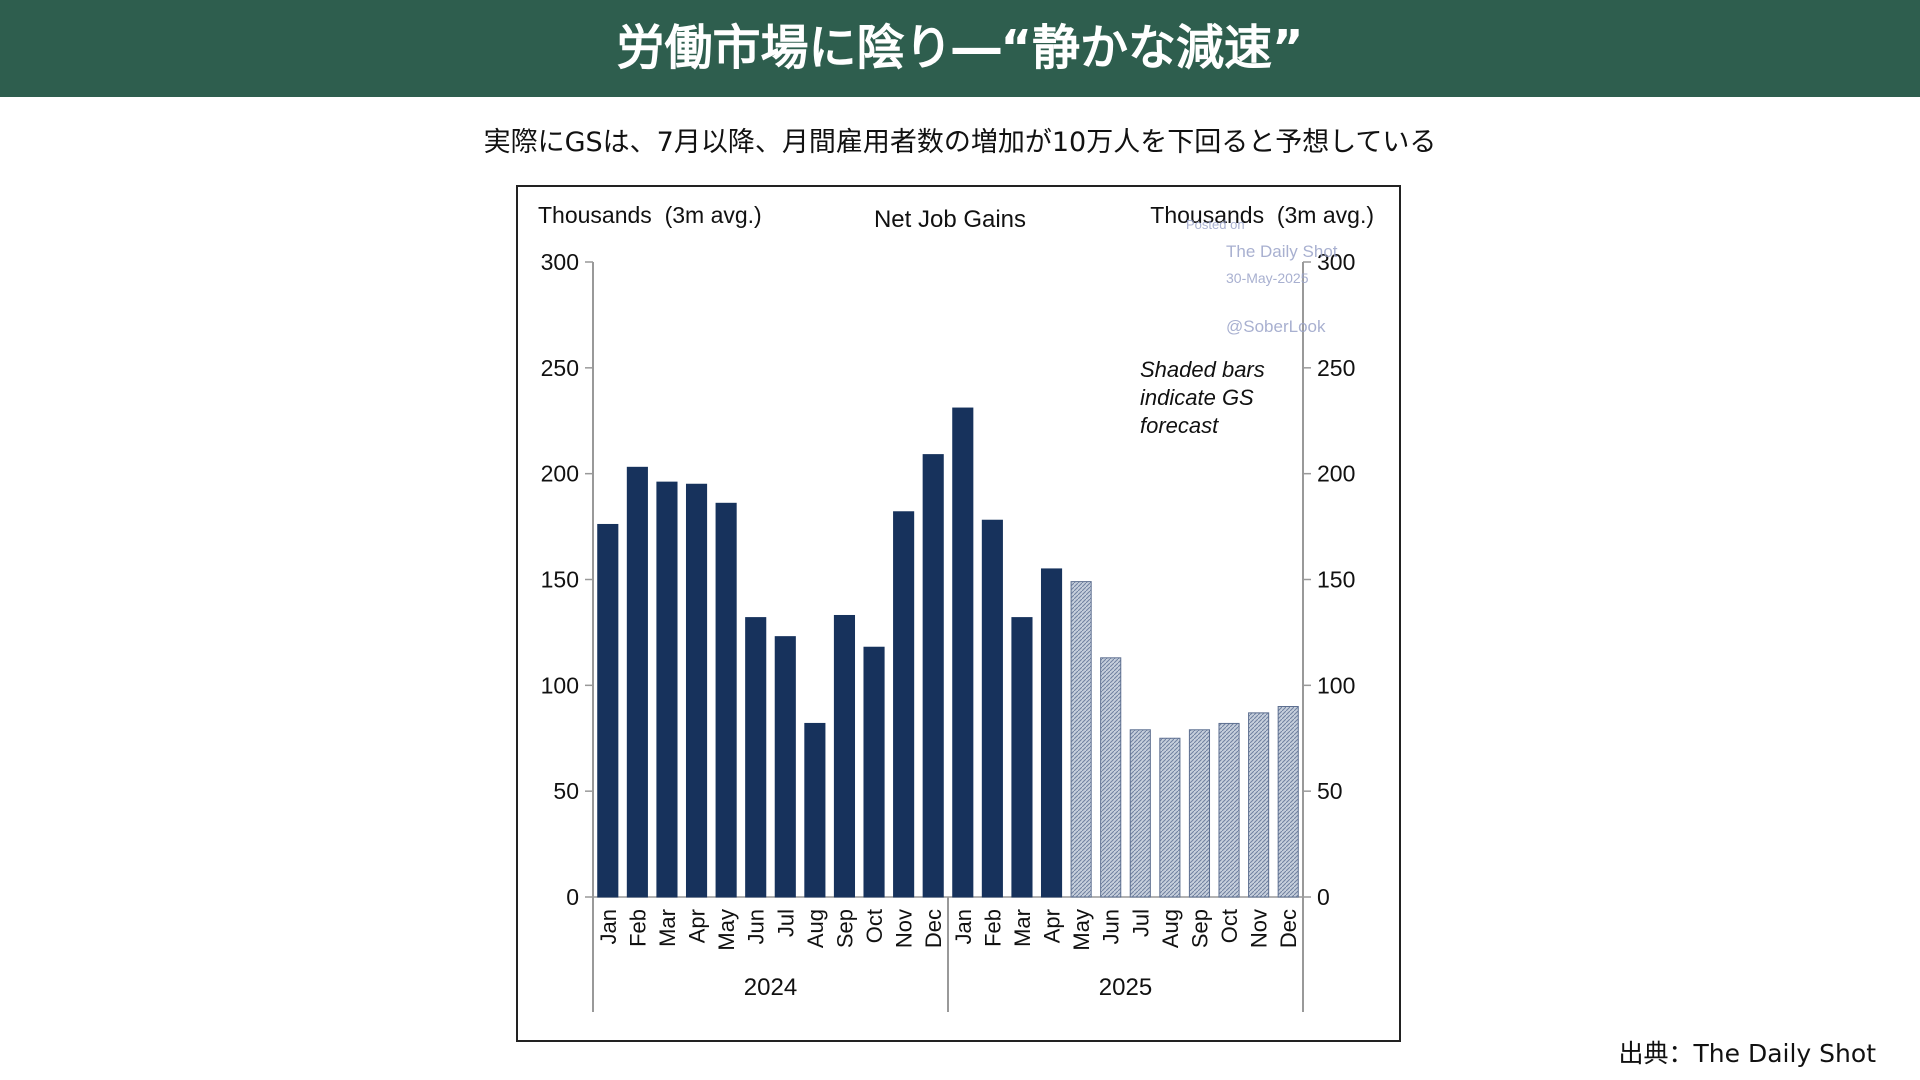 This screenshot has width=1920, height=1080. Describe the element at coordinates (1336, 368) in the screenshot. I see `right-tick-label: 250` at that location.